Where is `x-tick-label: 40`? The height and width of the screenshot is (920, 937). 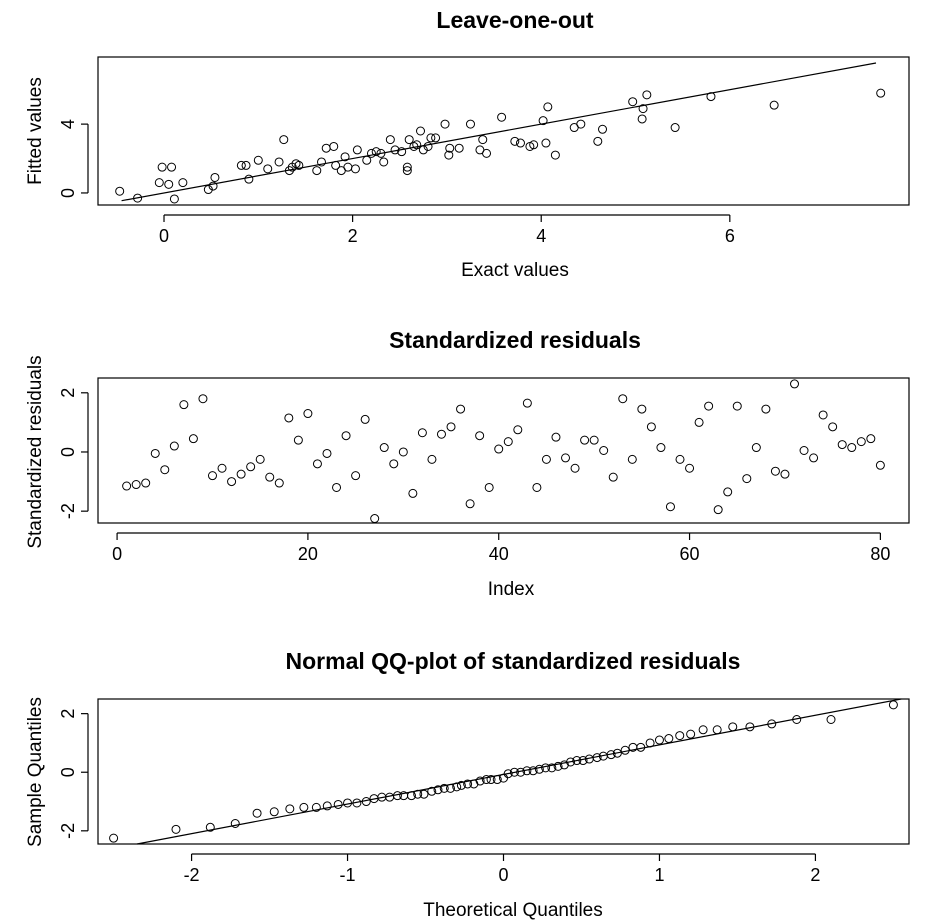
x-tick-label: 40 is located at coordinates (499, 554).